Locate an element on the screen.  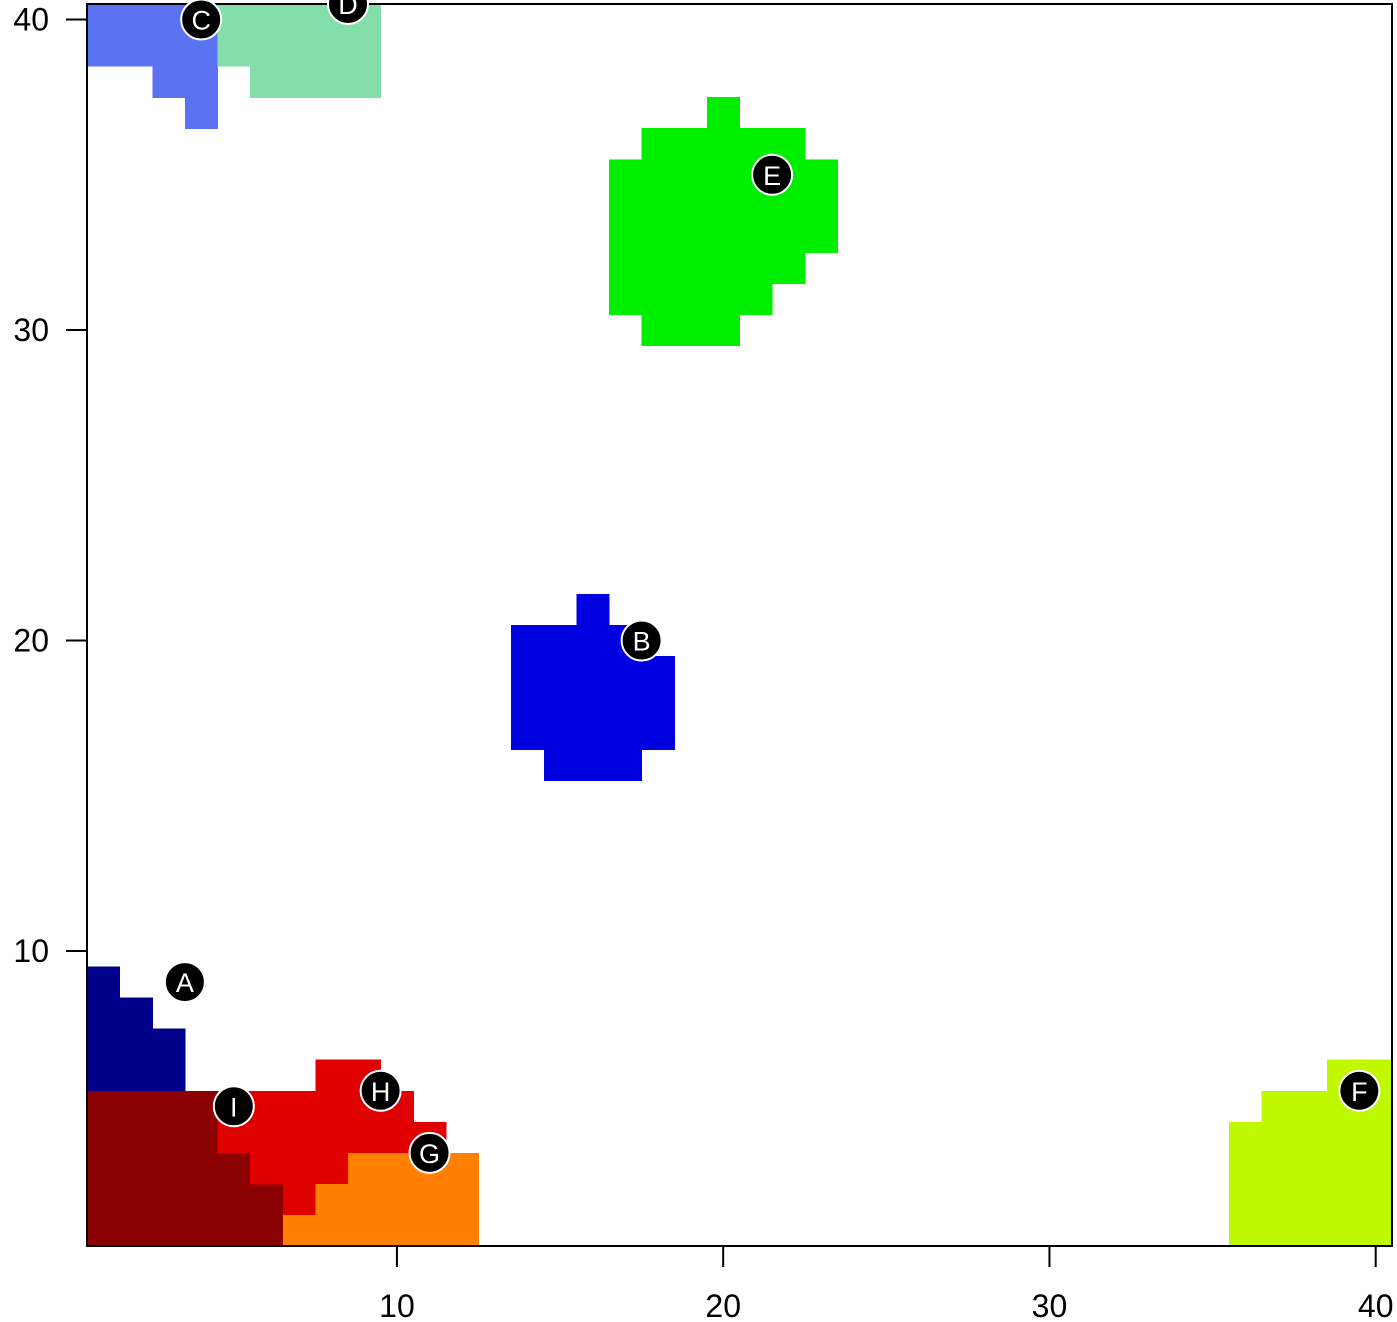
marker-b: B is located at coordinates (641, 640).